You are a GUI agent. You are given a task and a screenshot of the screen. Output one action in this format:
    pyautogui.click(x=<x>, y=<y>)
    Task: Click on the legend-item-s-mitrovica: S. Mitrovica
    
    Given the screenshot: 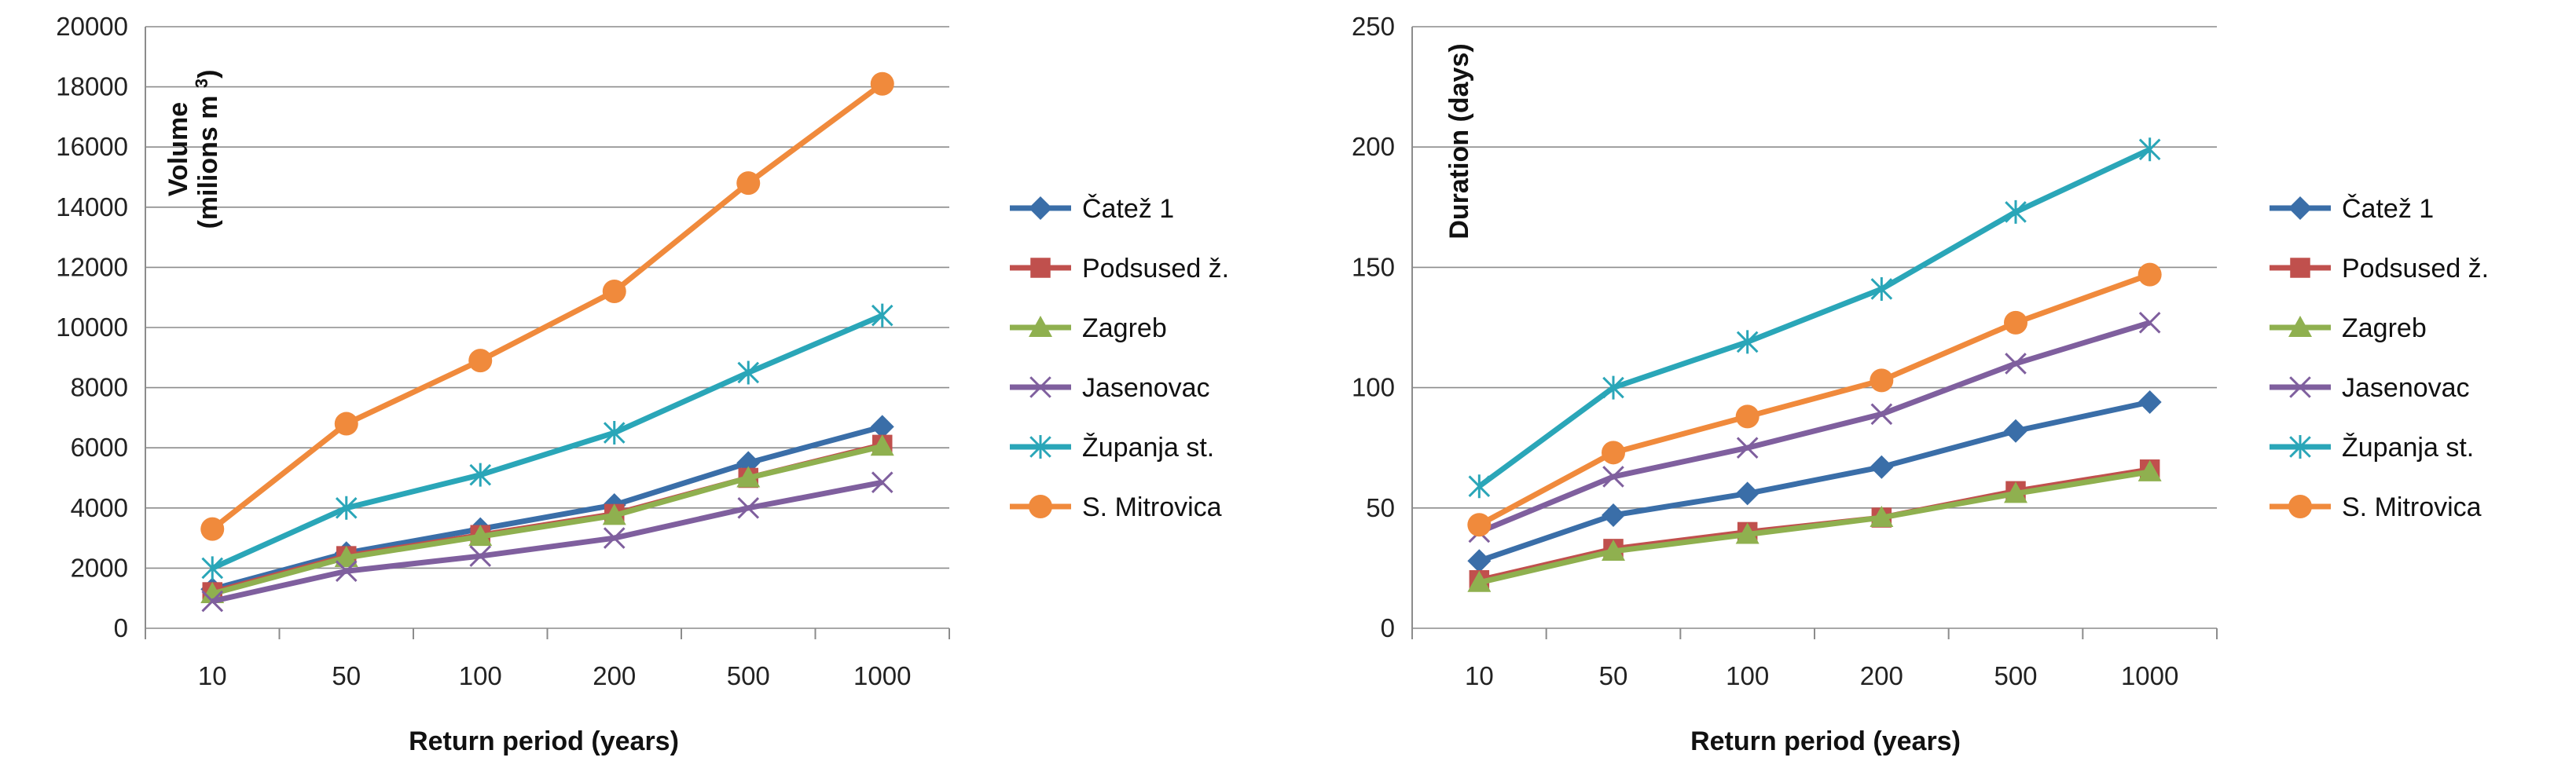 What is the action you would take?
    pyautogui.click(x=1116, y=507)
    